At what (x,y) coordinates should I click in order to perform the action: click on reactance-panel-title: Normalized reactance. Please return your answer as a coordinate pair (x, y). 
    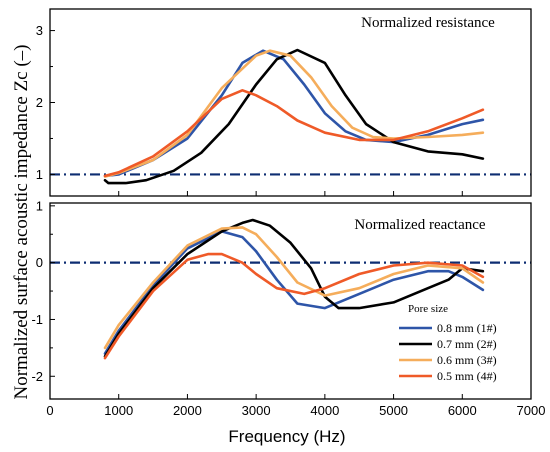
    Looking at the image, I should click on (420, 225).